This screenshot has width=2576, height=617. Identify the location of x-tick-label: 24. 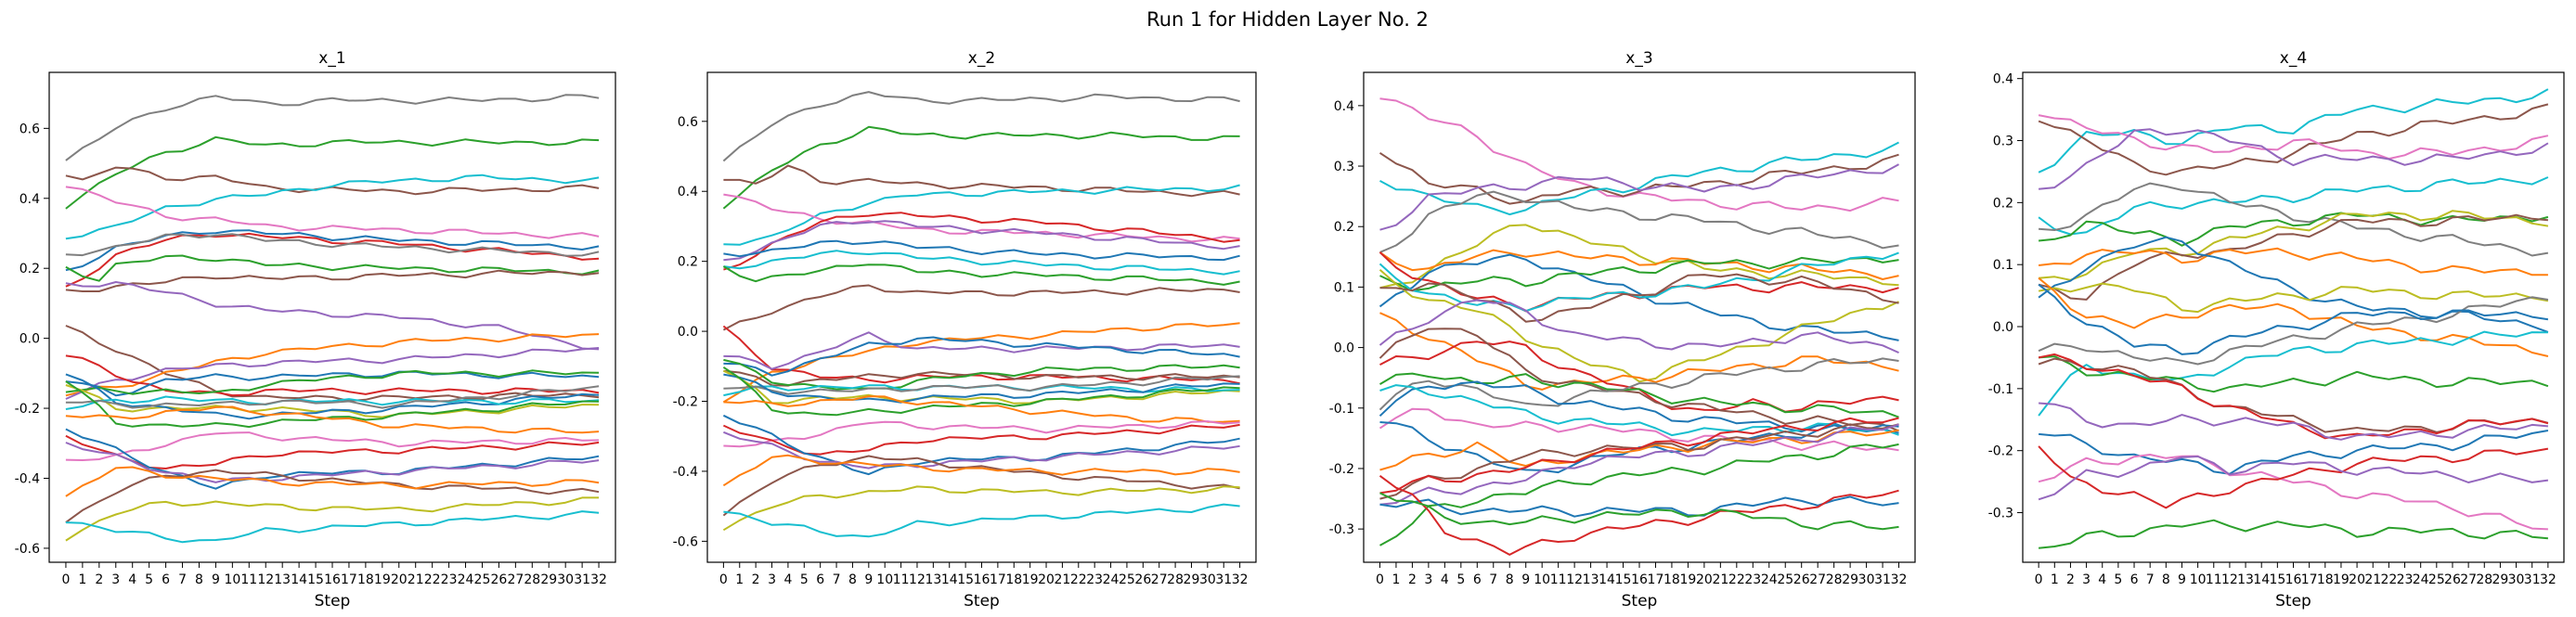
(1769, 579).